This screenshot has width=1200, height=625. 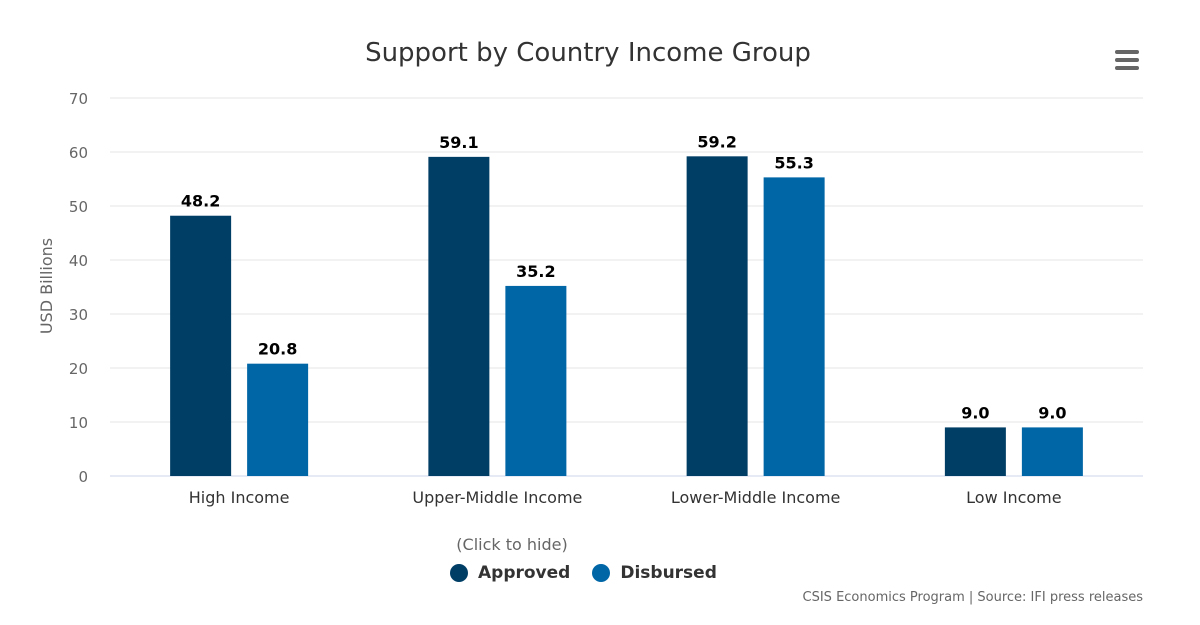 What do you see at coordinates (200, 201) in the screenshot?
I see `data-label: 48.2` at bounding box center [200, 201].